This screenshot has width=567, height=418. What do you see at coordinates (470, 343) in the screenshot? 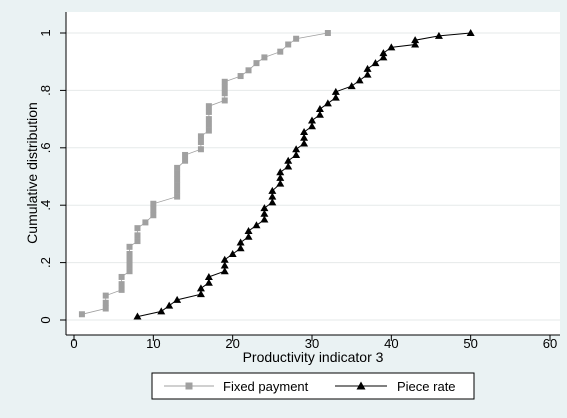
I see `x-tick-label: 50` at bounding box center [470, 343].